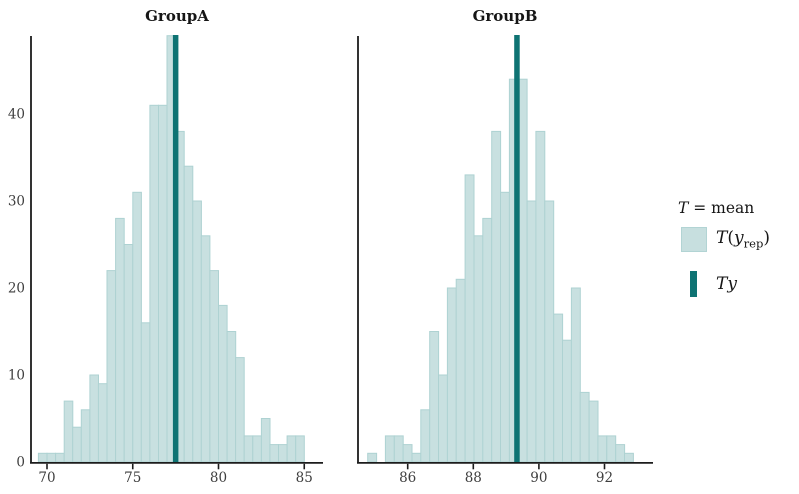  I want to click on x-tick-label: 70, so click(46, 478).